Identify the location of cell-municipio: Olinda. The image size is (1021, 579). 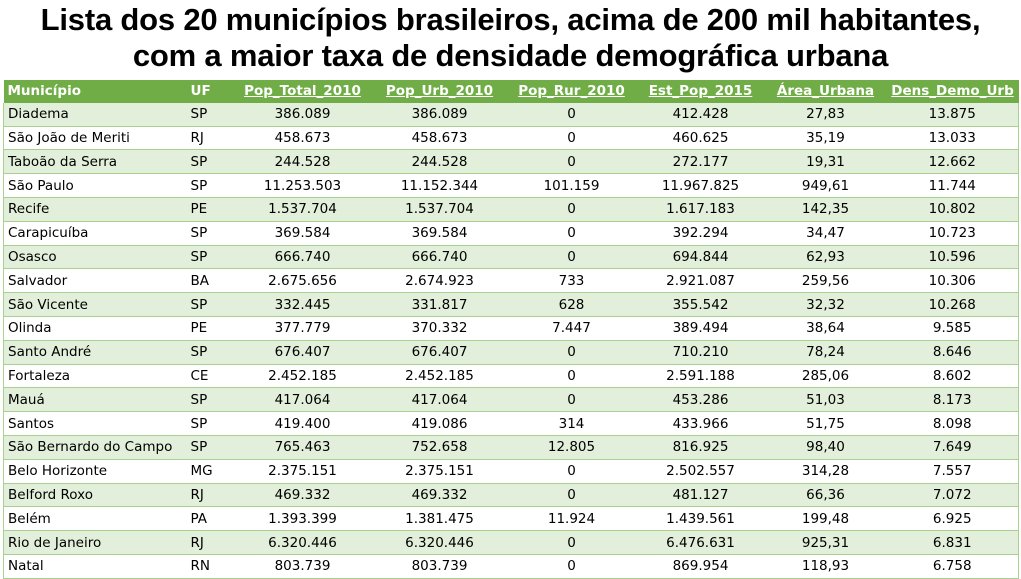
(95, 328).